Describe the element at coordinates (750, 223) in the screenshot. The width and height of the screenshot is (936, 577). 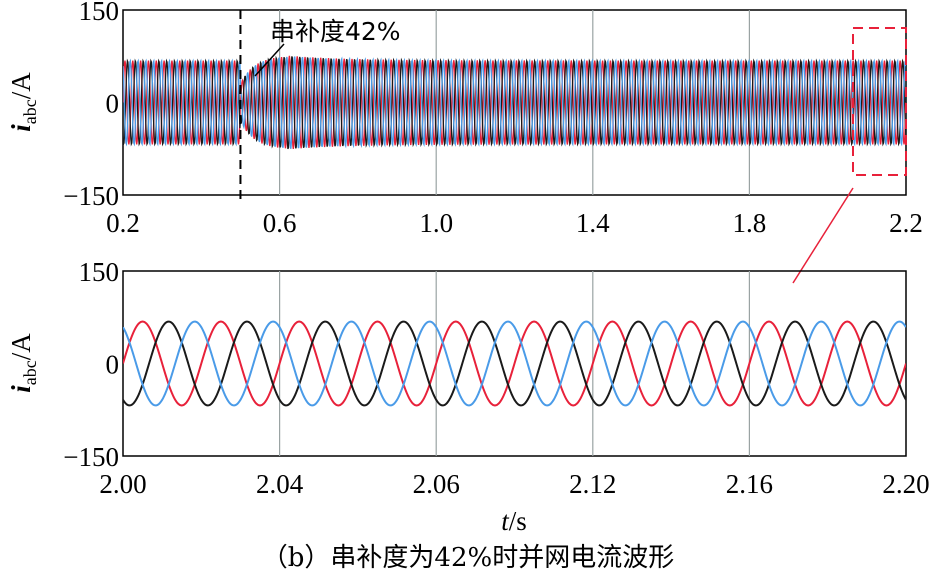
I see `x-tick-label: 1.8` at that location.